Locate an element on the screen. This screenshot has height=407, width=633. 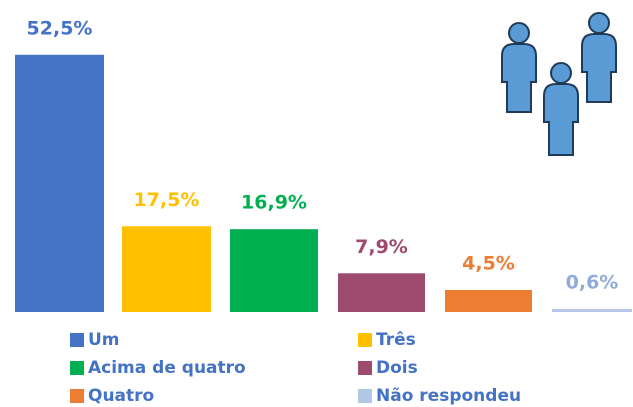
value-label: 16,9% is located at coordinates (274, 203).